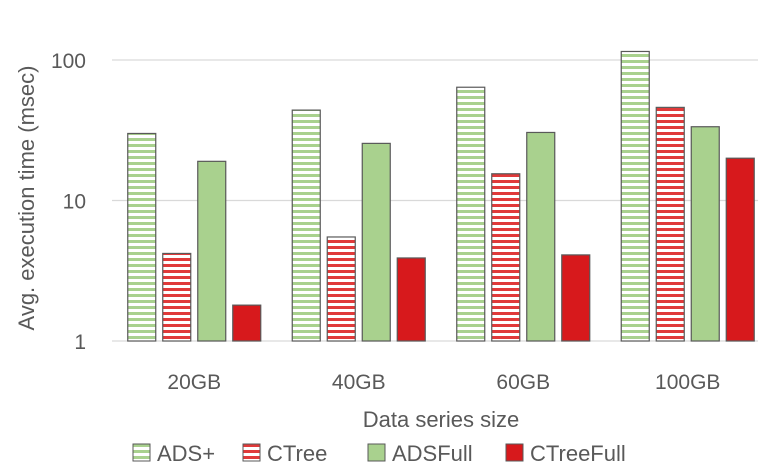 The width and height of the screenshot is (770, 471). What do you see at coordinates (740, 249) in the screenshot?
I see `bar-ctreefull-100gb` at bounding box center [740, 249].